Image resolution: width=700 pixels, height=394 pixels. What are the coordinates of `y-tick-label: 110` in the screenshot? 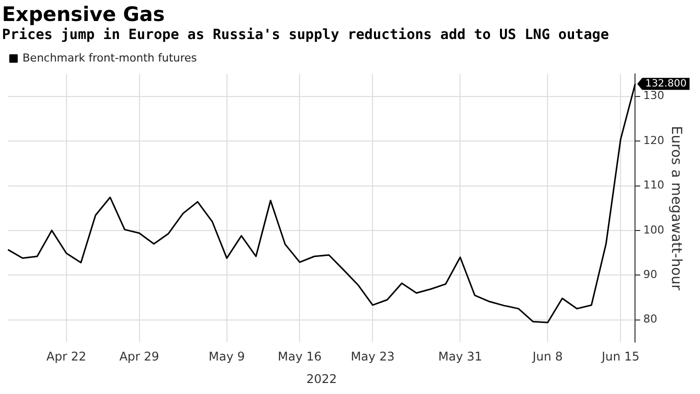 It's located at (653, 185).